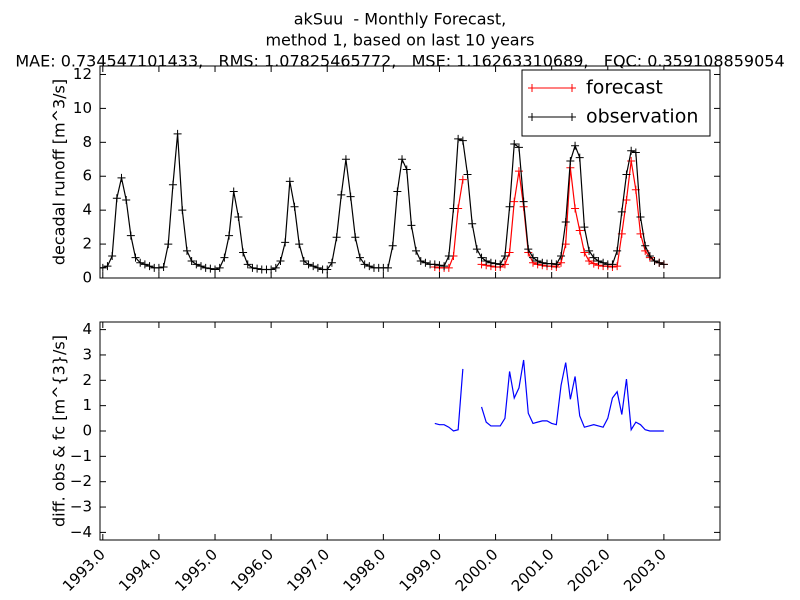 This screenshot has height=600, width=800. I want to click on y-tick-label: −4, so click(81, 532).